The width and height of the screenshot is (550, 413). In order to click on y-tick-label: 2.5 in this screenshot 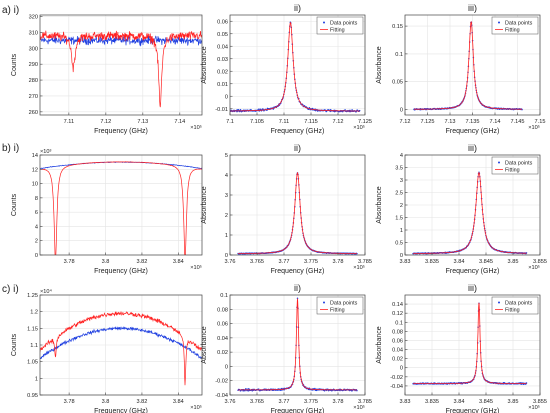, I will do `click(399, 194)`.